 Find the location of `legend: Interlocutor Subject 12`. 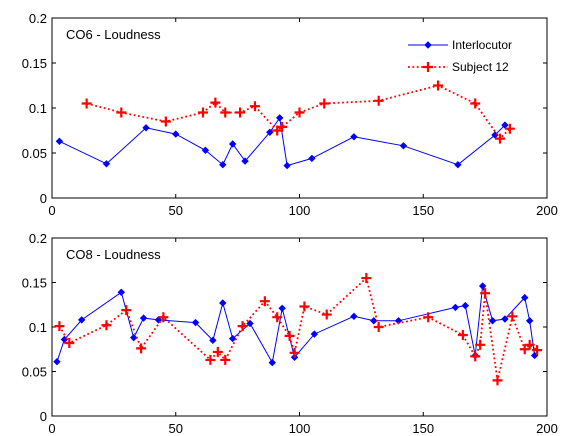

legend: Interlocutor Subject 12 is located at coordinates (460, 56).